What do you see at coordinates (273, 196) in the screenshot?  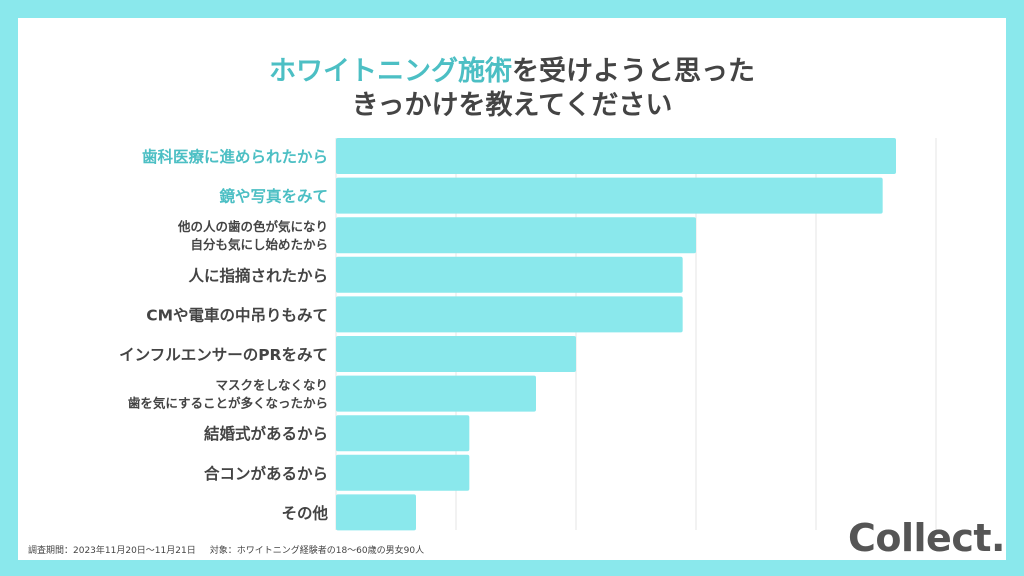 I see `category-label: 鏡や写真をみて` at bounding box center [273, 196].